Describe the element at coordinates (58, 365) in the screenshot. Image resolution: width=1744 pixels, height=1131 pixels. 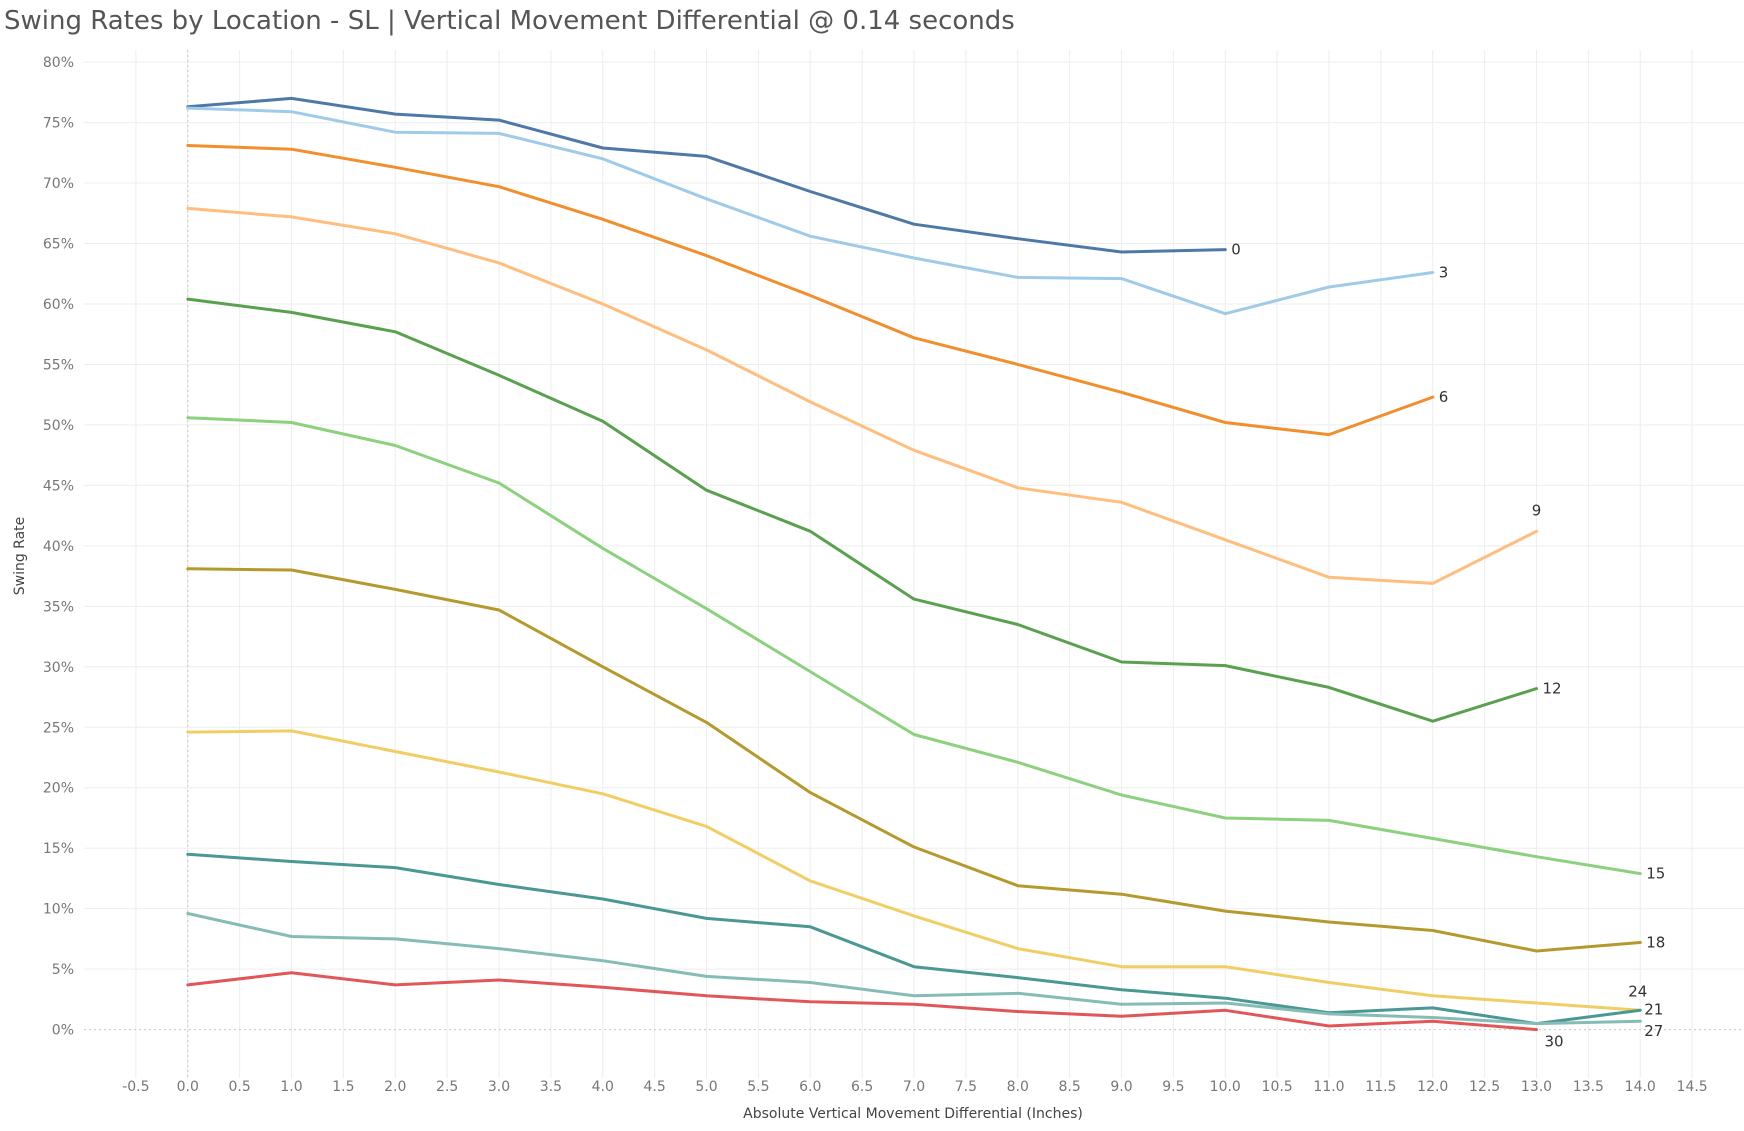
I see `y-tick-label: 55%` at that location.